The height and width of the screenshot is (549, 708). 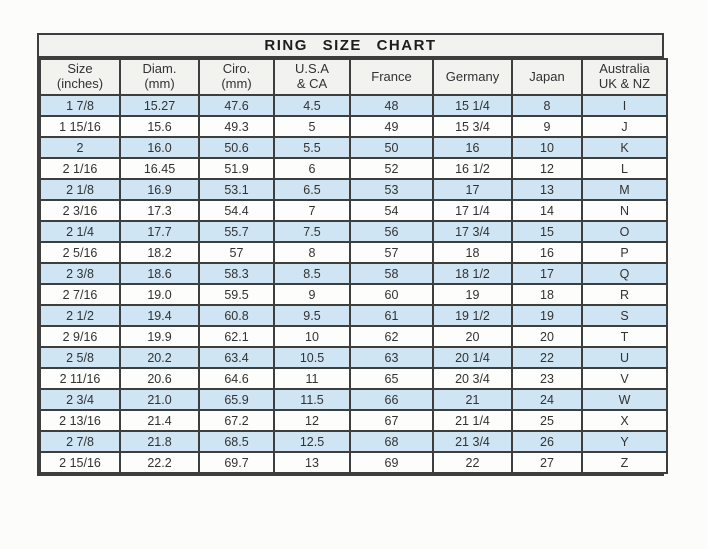 What do you see at coordinates (547, 462) in the screenshot?
I see `table-cell: 27` at bounding box center [547, 462].